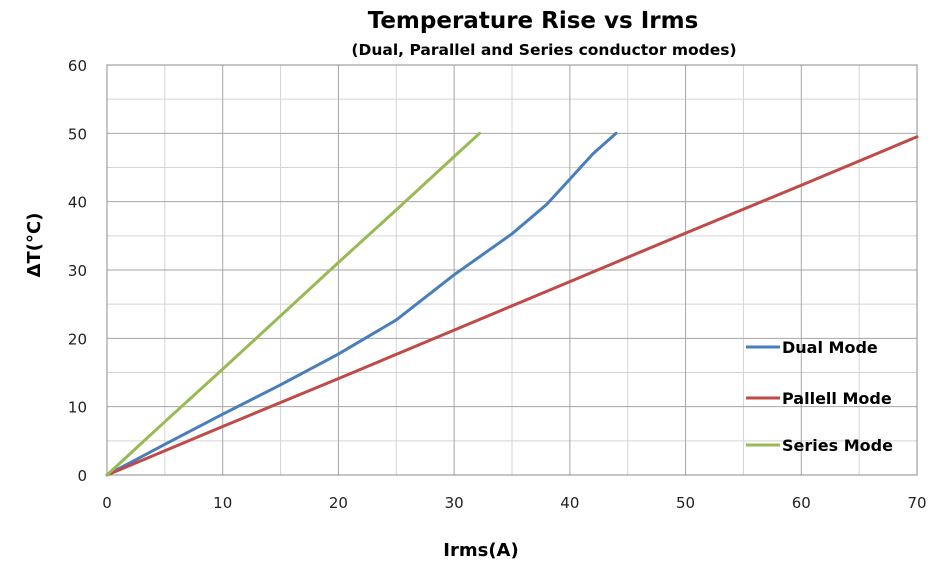  I want to click on x-tick-label: 50, so click(685, 503).